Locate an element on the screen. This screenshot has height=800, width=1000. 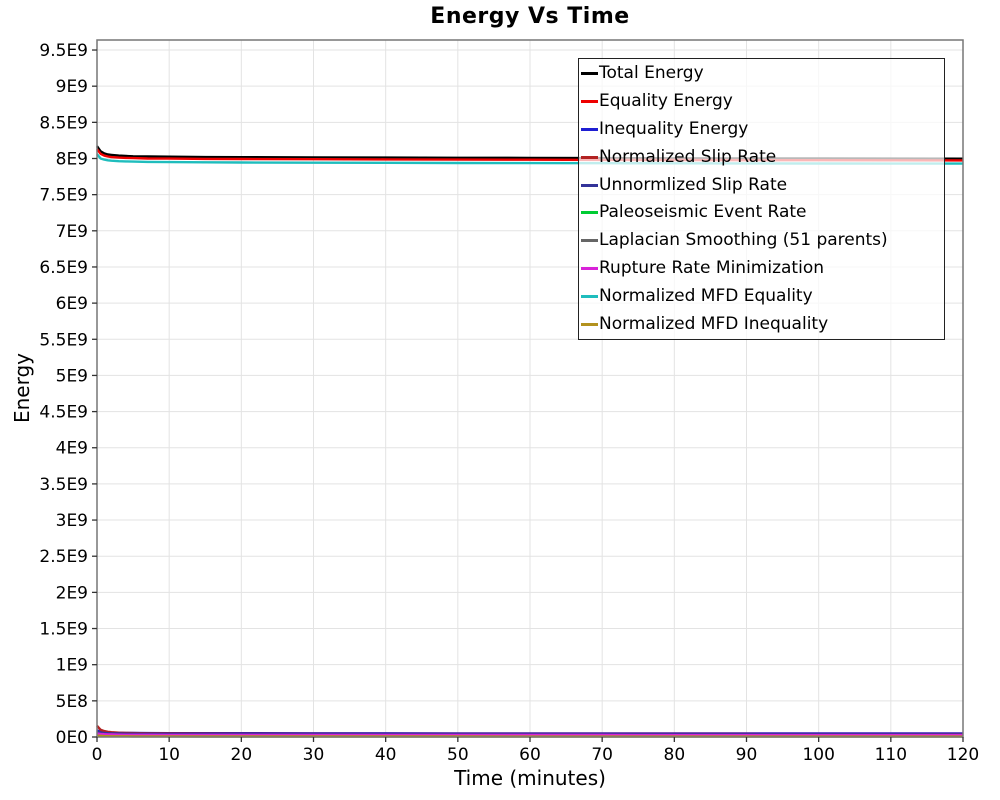
y-tick-label: 9E9 is located at coordinates (72, 87).